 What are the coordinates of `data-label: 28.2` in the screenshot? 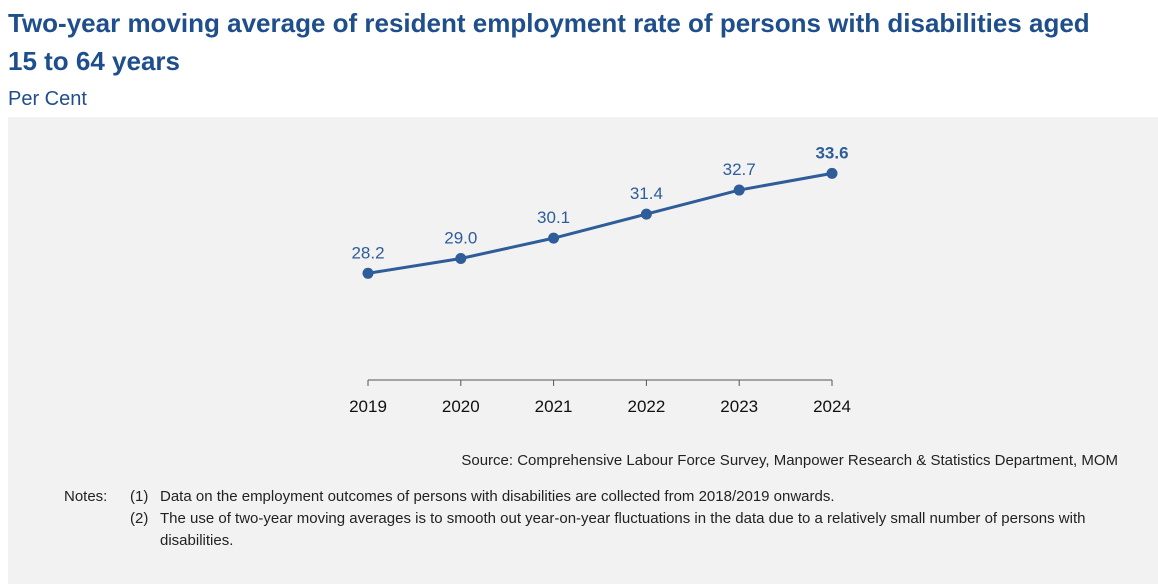 It's located at (367, 252).